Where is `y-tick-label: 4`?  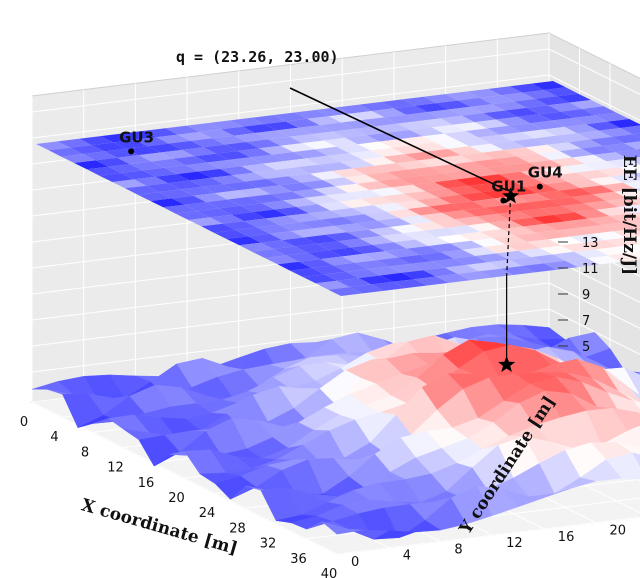 y-tick-label: 4 is located at coordinates (407, 556).